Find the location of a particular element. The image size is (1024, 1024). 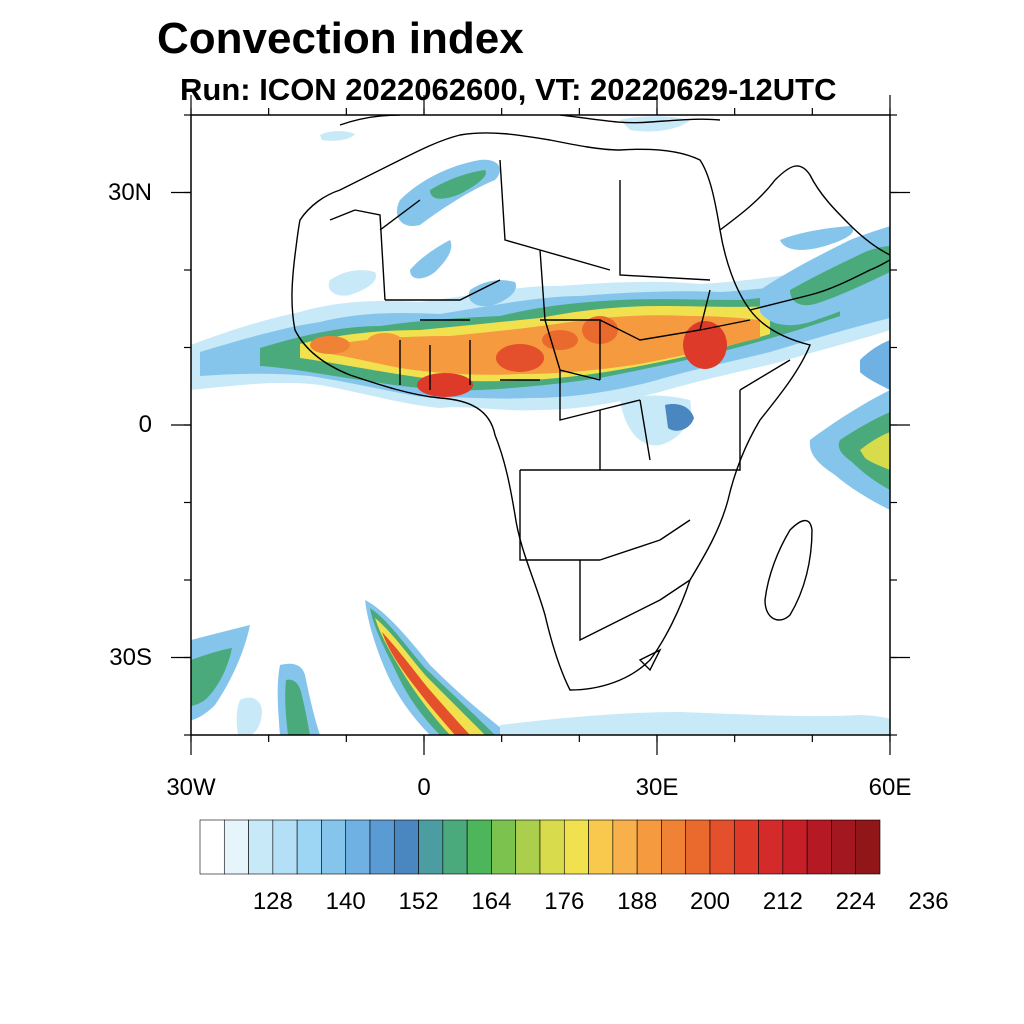

sw-patch-1-core is located at coordinates (211, 677).